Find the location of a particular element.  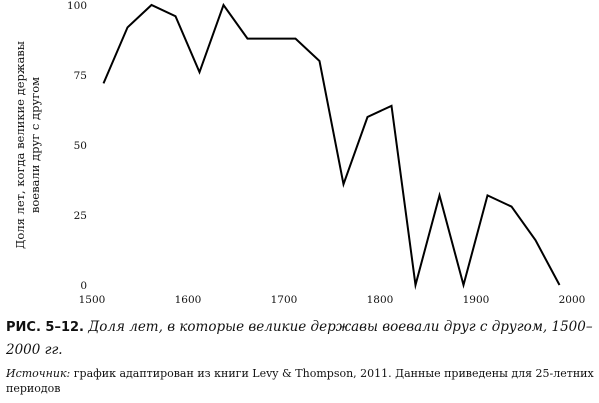

source-label: Источник: is located at coordinates (38, 373).